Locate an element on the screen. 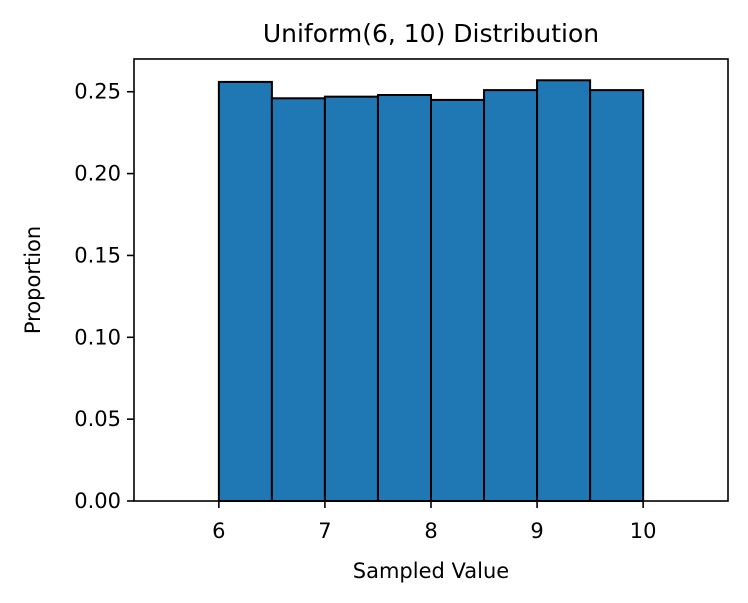 This screenshot has width=748, height=603. x-axis-ticks: 6 7 8 9 10 is located at coordinates (434, 522).